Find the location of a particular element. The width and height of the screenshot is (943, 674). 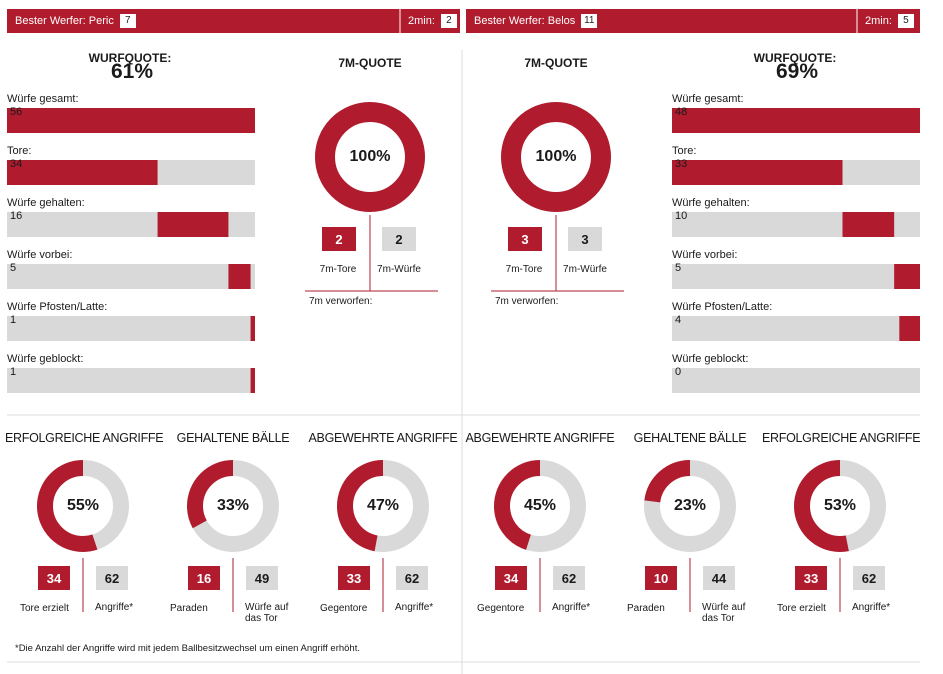

donut-value: 23% is located at coordinates (690, 505).